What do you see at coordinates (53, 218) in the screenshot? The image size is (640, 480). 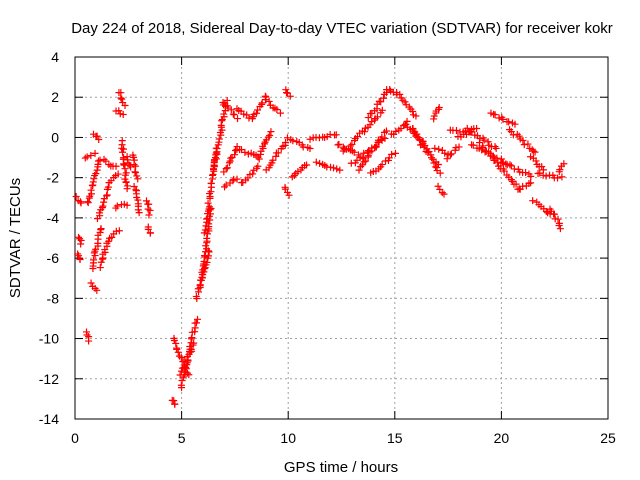 I see `y-tick-label: -4` at bounding box center [53, 218].